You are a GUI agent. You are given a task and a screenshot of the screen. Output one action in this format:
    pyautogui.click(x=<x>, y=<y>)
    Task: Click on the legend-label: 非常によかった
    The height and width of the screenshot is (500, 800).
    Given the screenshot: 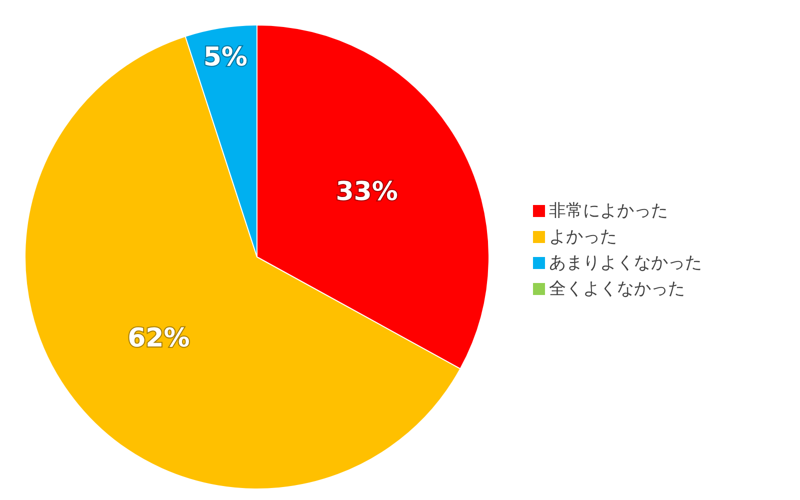 What is the action you would take?
    pyautogui.click(x=608, y=211)
    